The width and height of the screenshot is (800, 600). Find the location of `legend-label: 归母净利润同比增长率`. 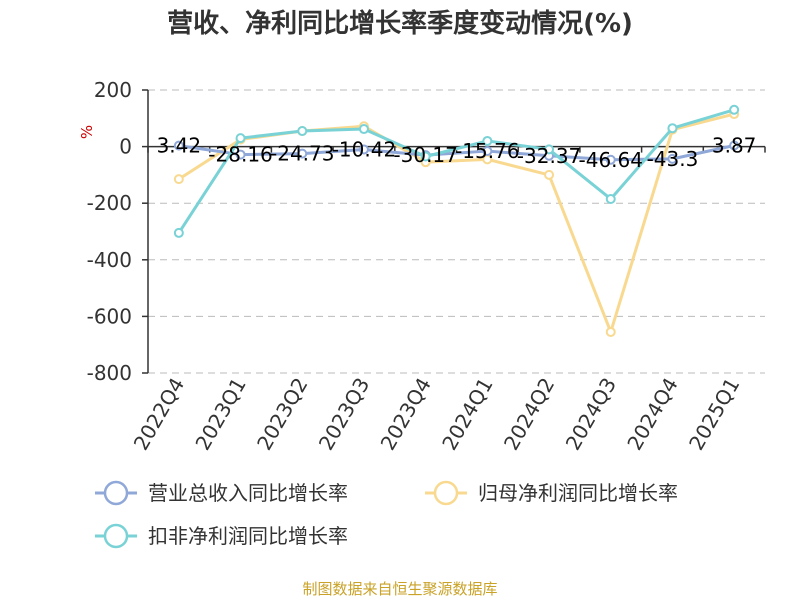

legend-label: 归母净利润同比增长率 is located at coordinates (578, 493).